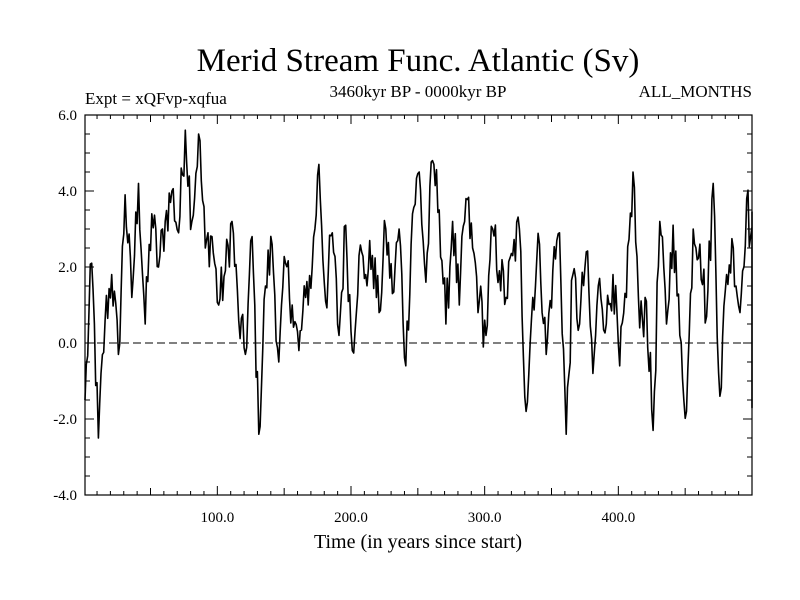 This screenshot has height=600, width=800. I want to click on x-axis-title: Time (in years since start), so click(418, 542).